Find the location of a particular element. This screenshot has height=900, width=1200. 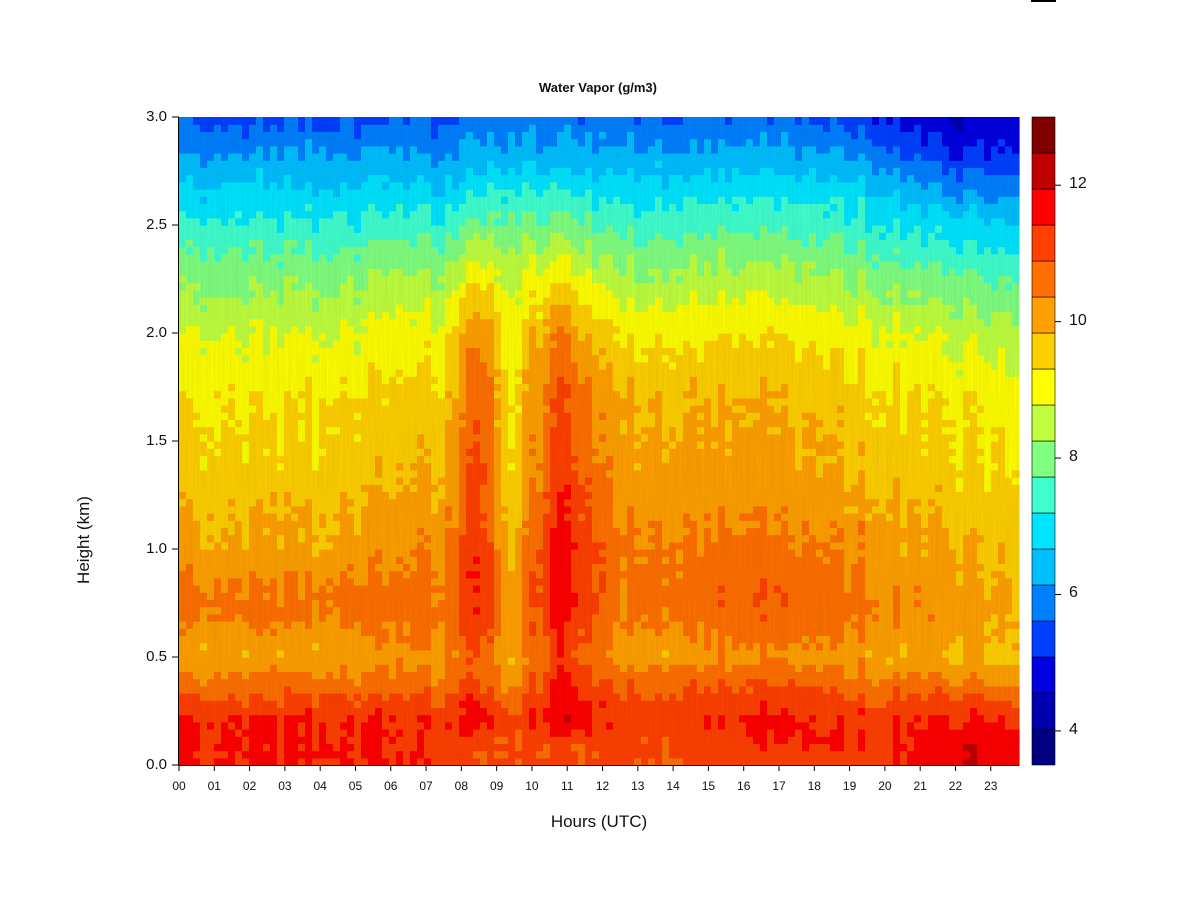

corner-mark is located at coordinates (1043, 1).